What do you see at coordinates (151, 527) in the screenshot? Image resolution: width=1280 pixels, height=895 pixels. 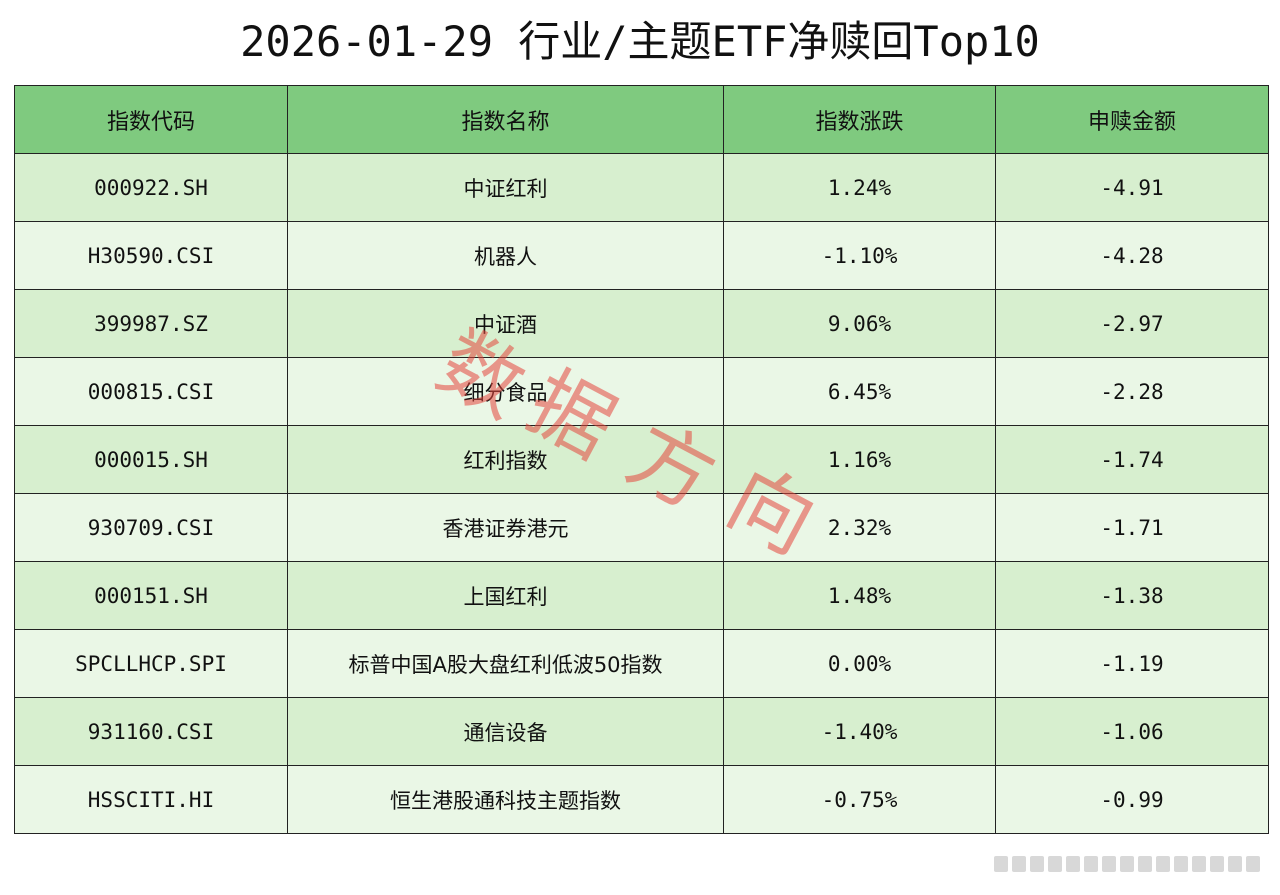 I see `index-code-cell: 930709.CSI` at bounding box center [151, 527].